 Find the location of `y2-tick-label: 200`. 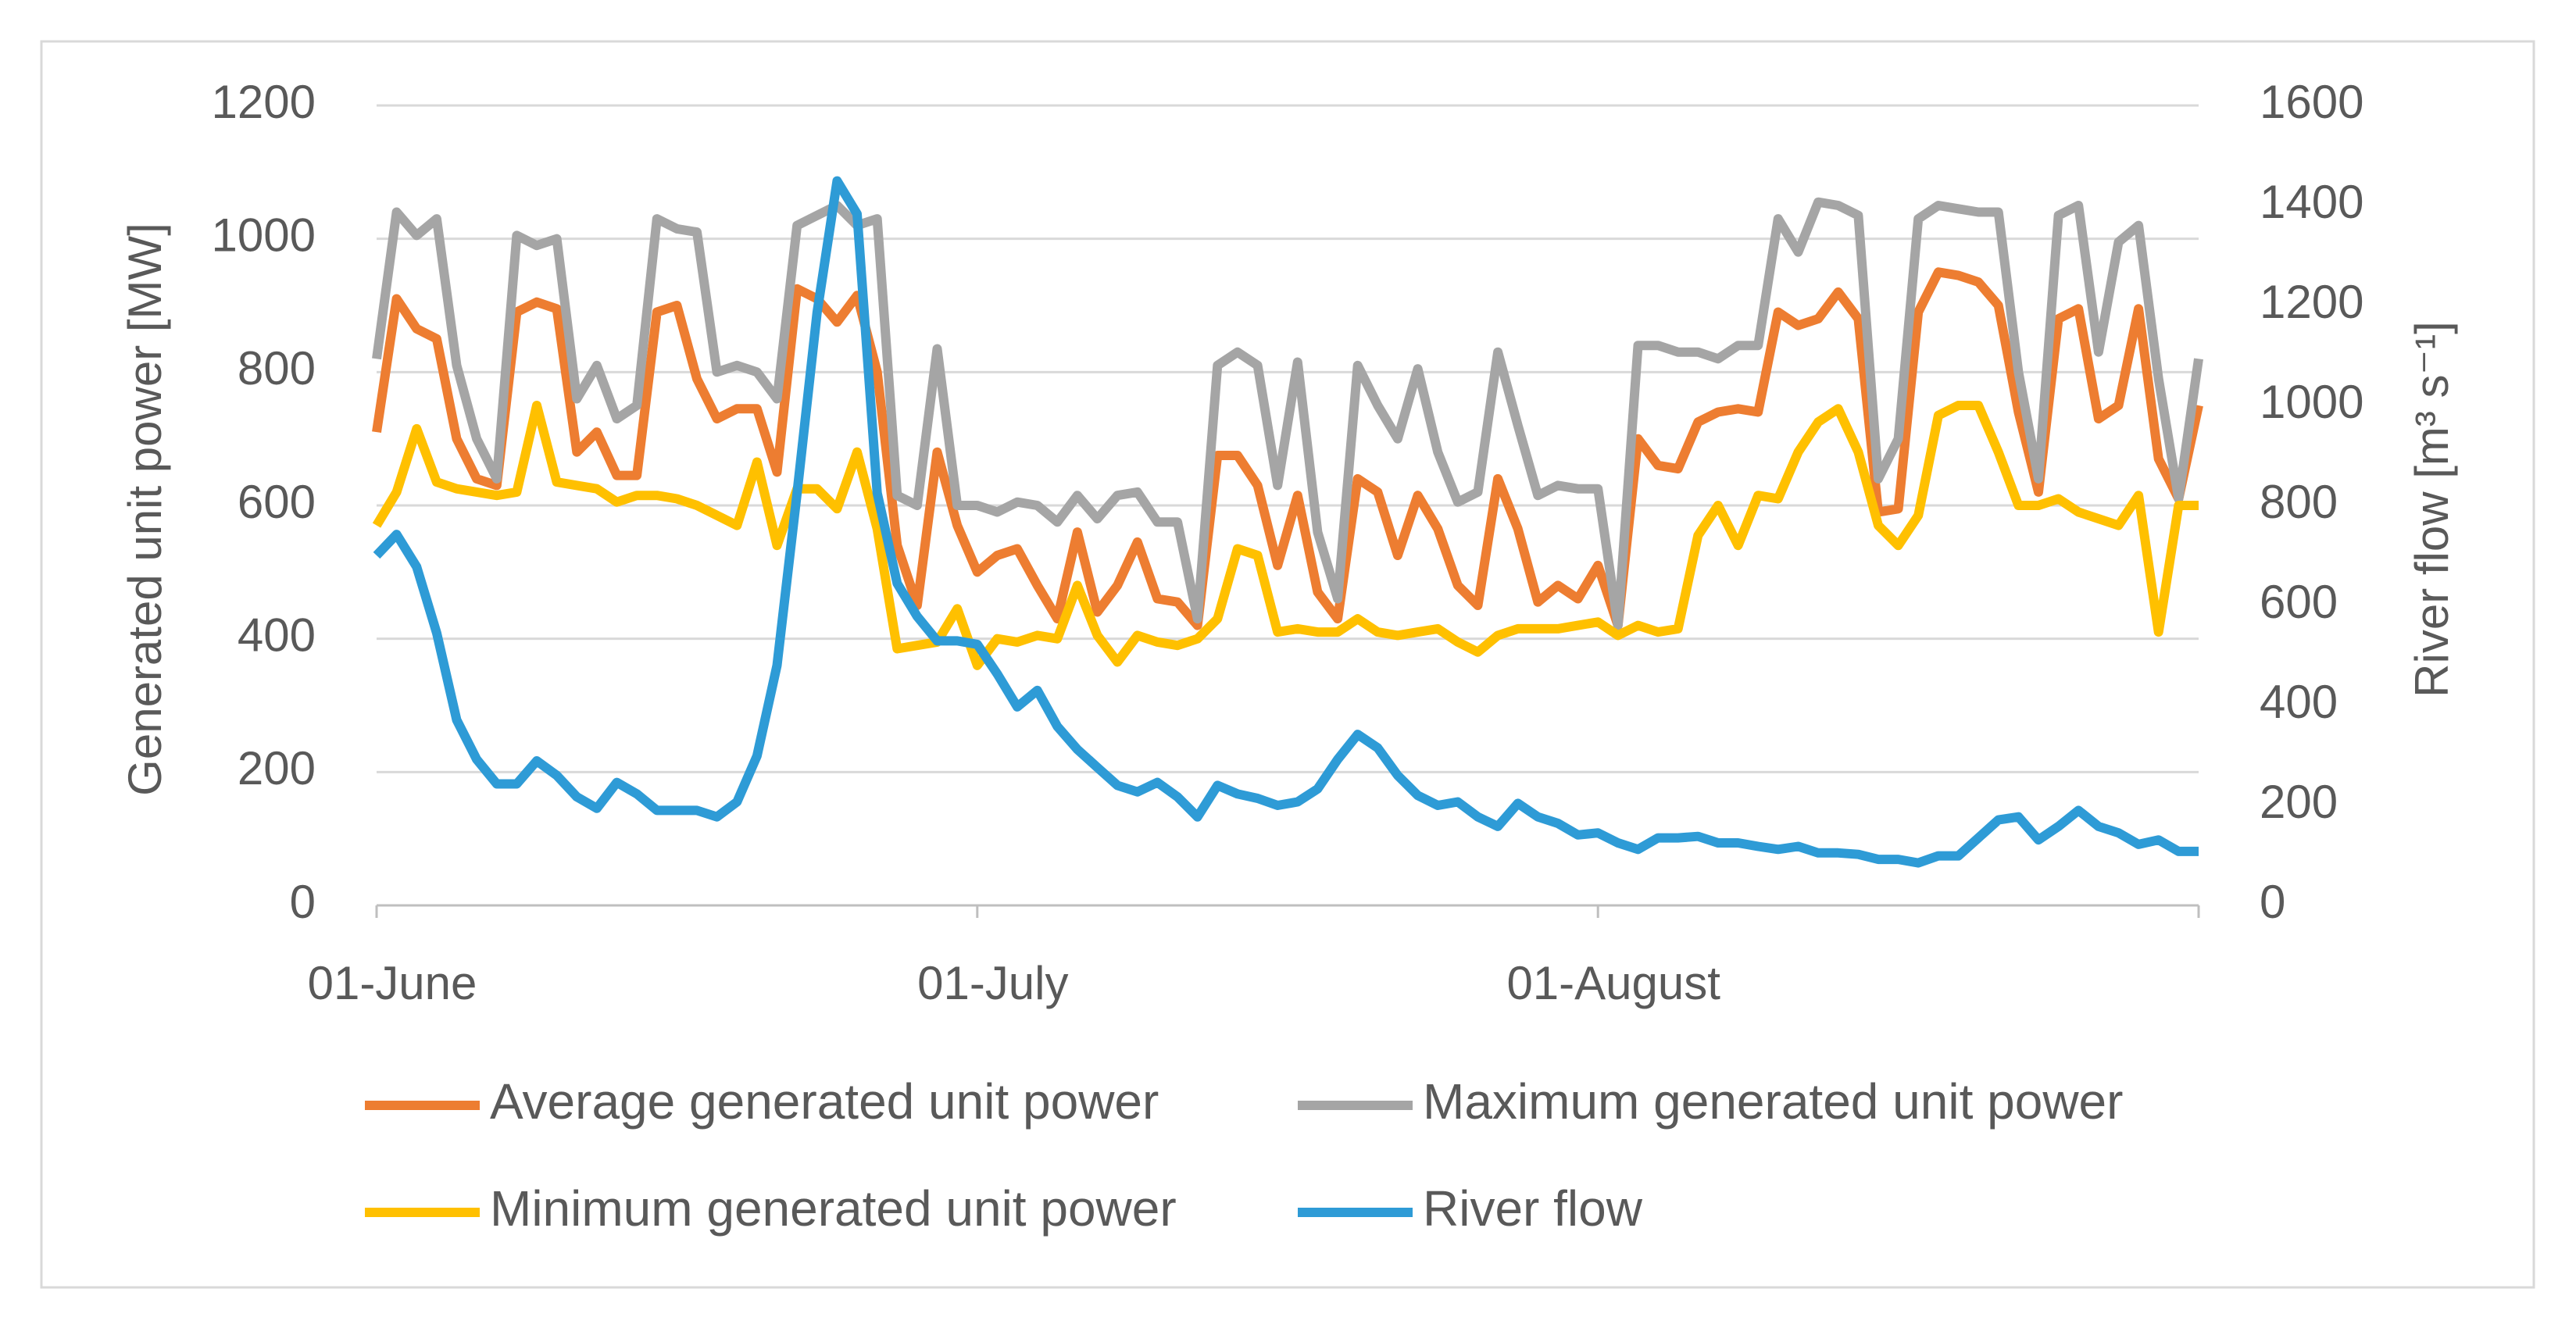

y2-tick-label: 200 is located at coordinates (2299, 802).